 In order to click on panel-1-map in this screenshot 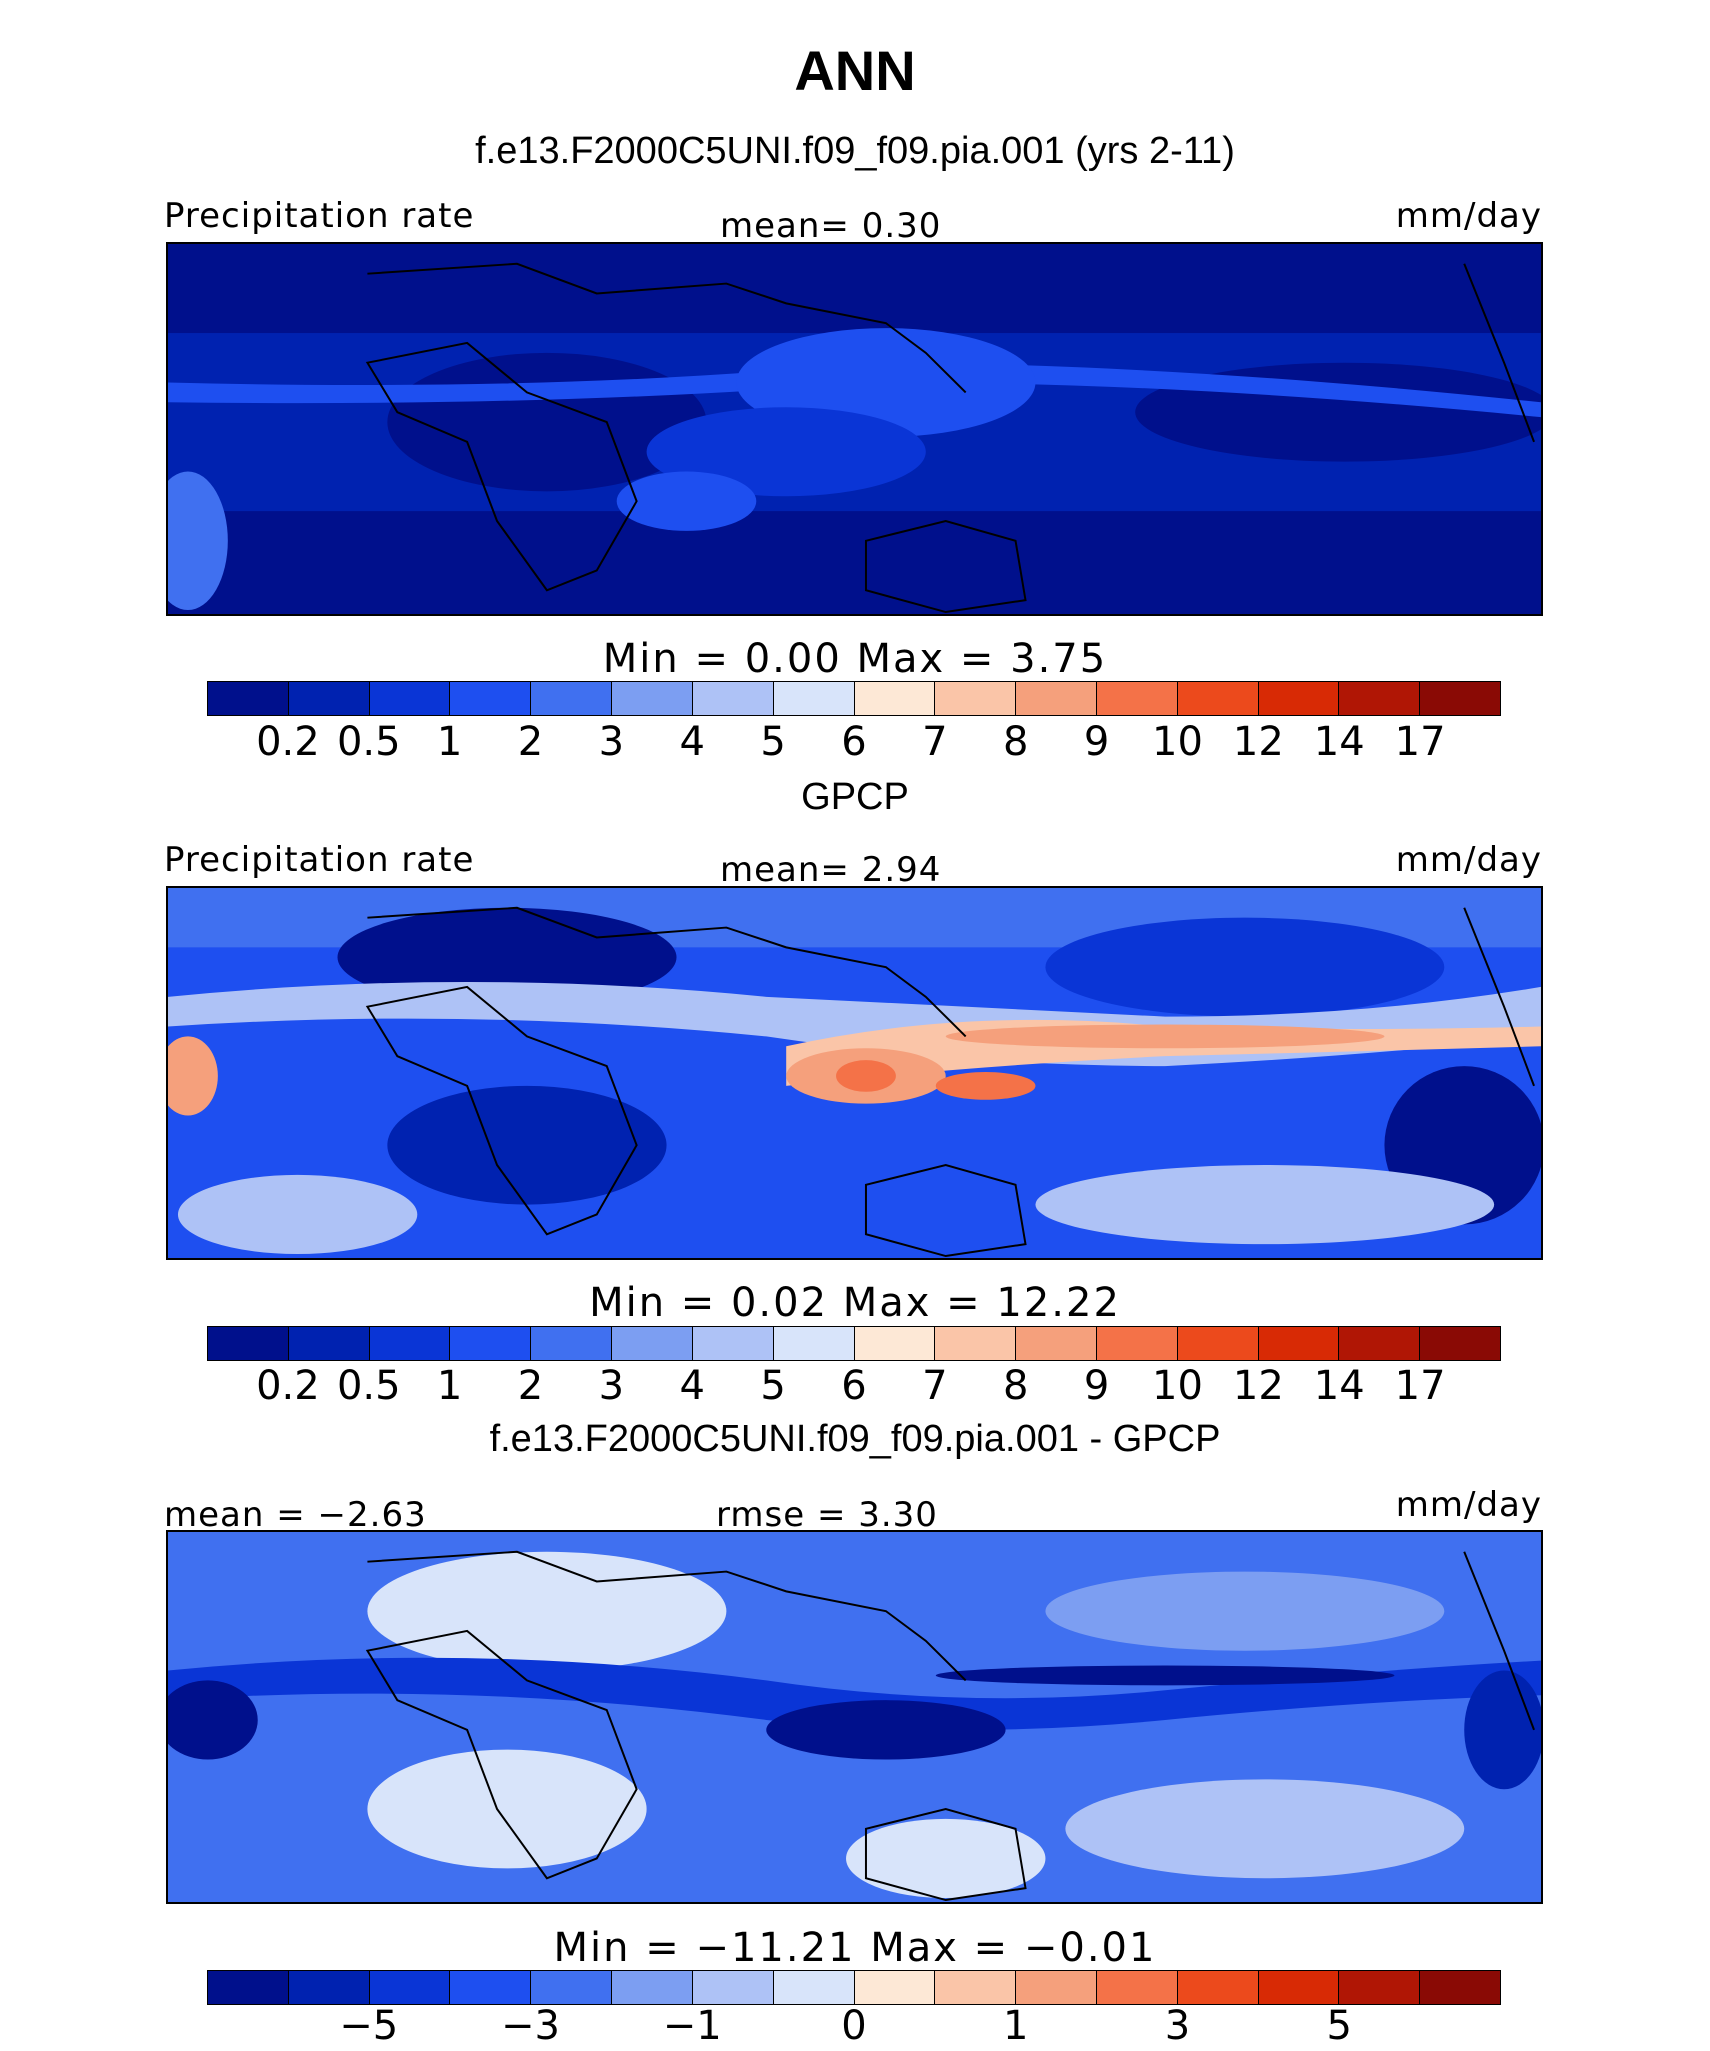, I will do `click(854, 429)`.